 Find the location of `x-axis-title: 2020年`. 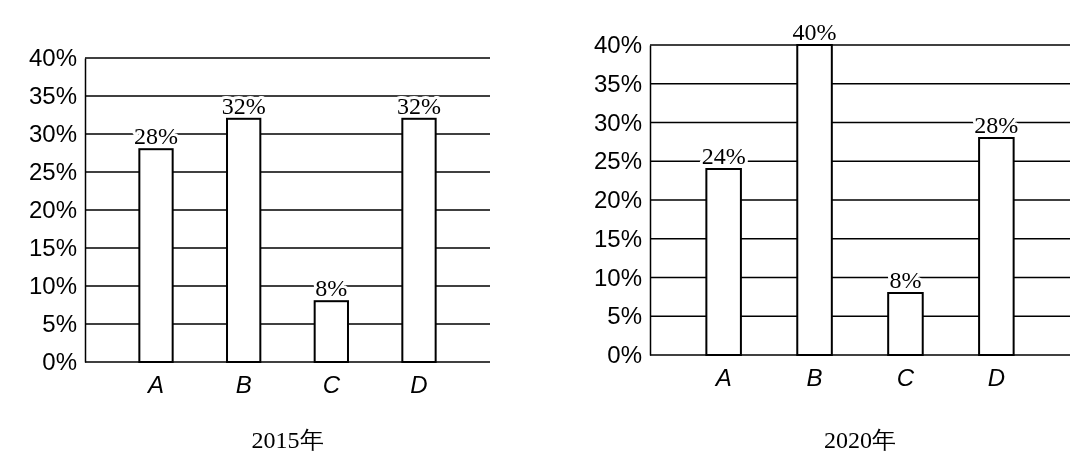

x-axis-title: 2020年 is located at coordinates (860, 440).